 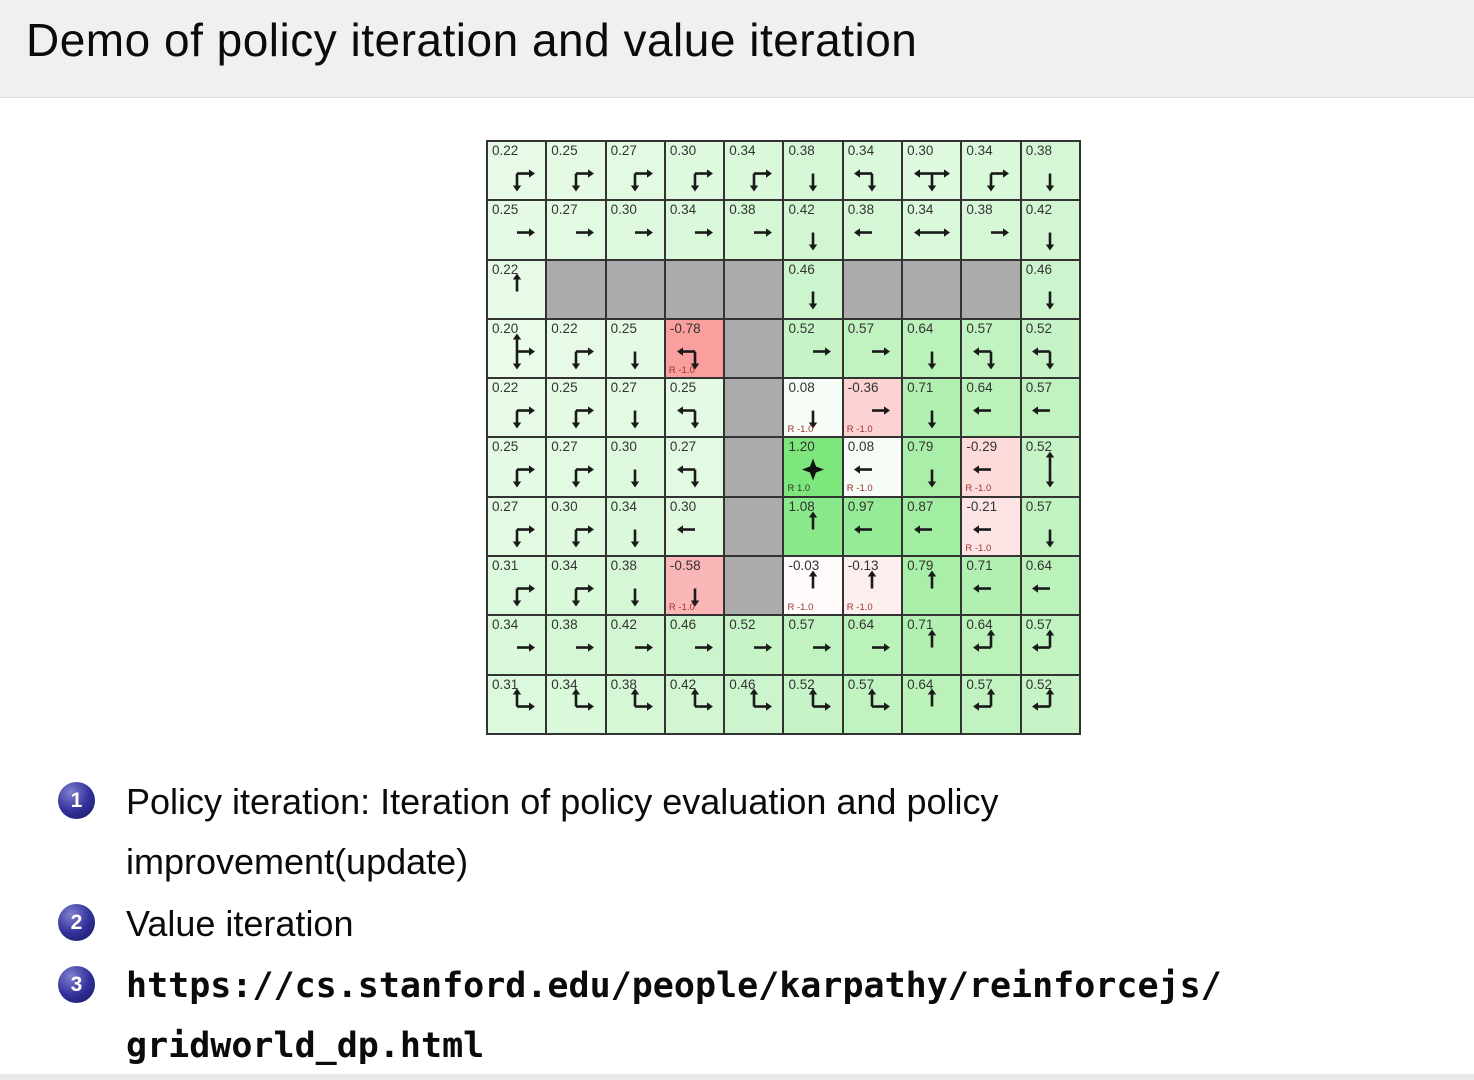 What do you see at coordinates (813, 408) in the screenshot?
I see `grid-cell: 0.08 R -1.0` at bounding box center [813, 408].